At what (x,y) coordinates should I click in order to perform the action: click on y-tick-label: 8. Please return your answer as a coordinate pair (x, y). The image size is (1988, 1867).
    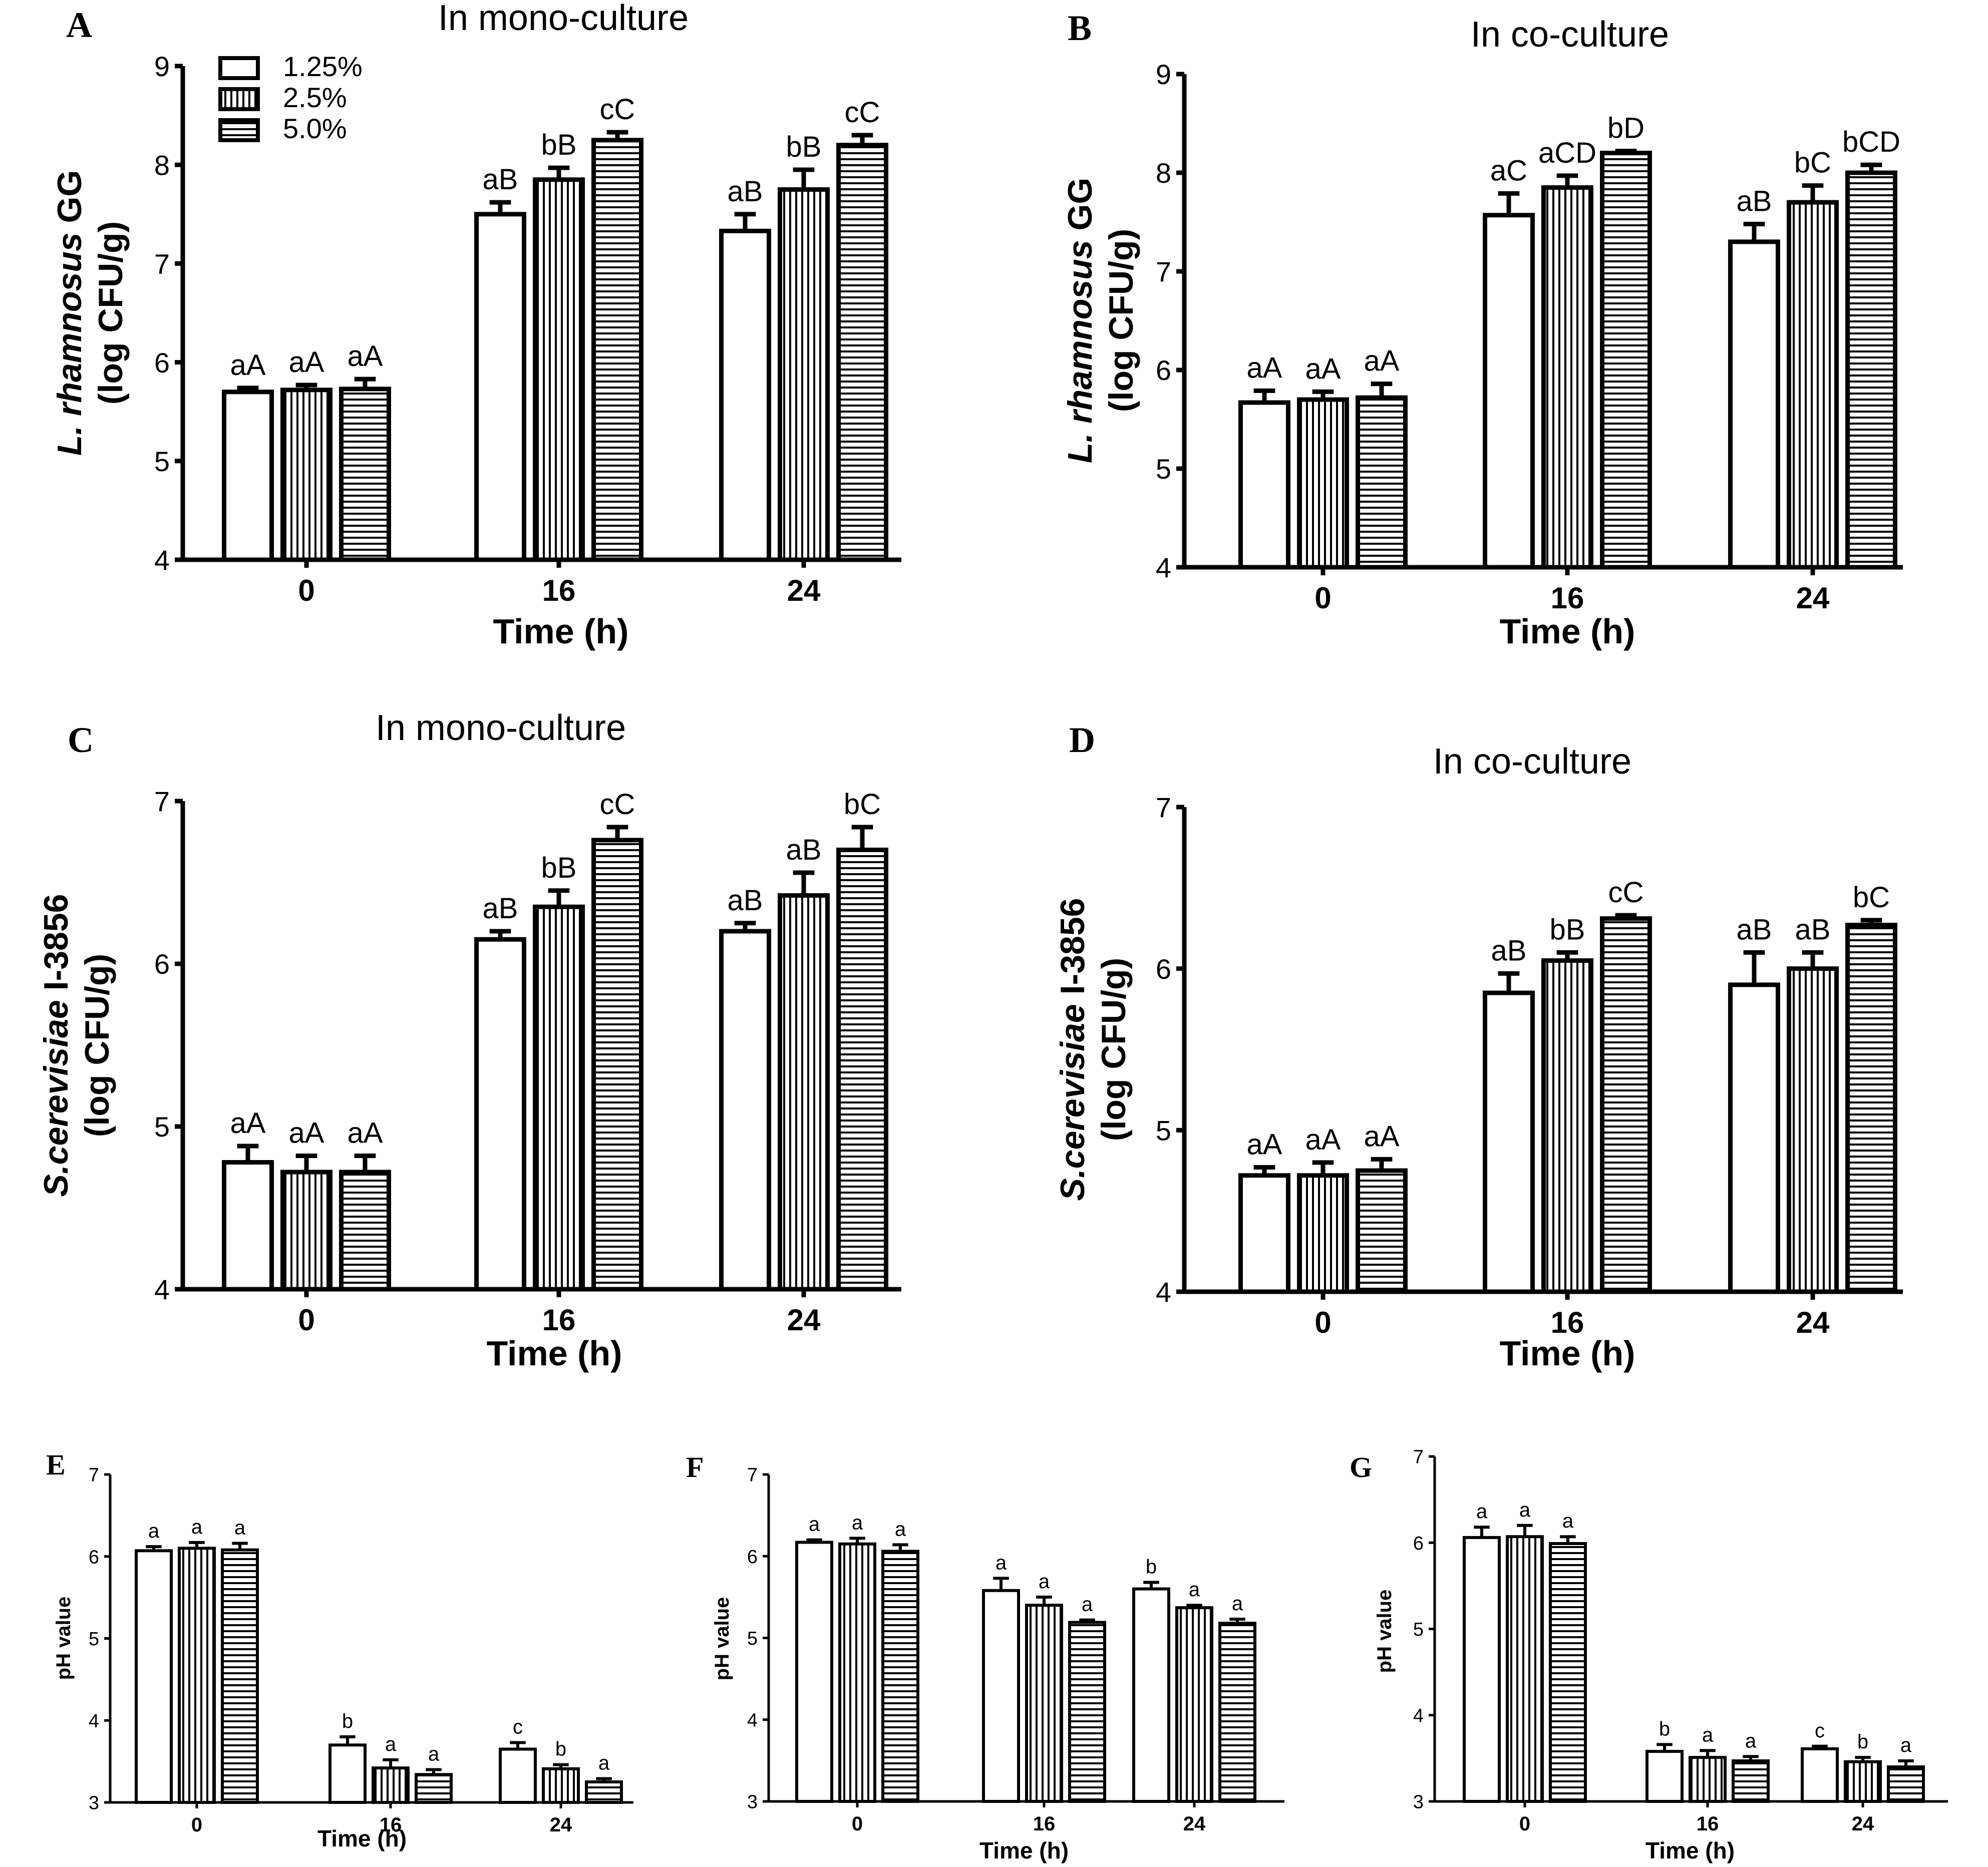
    Looking at the image, I should click on (1163, 173).